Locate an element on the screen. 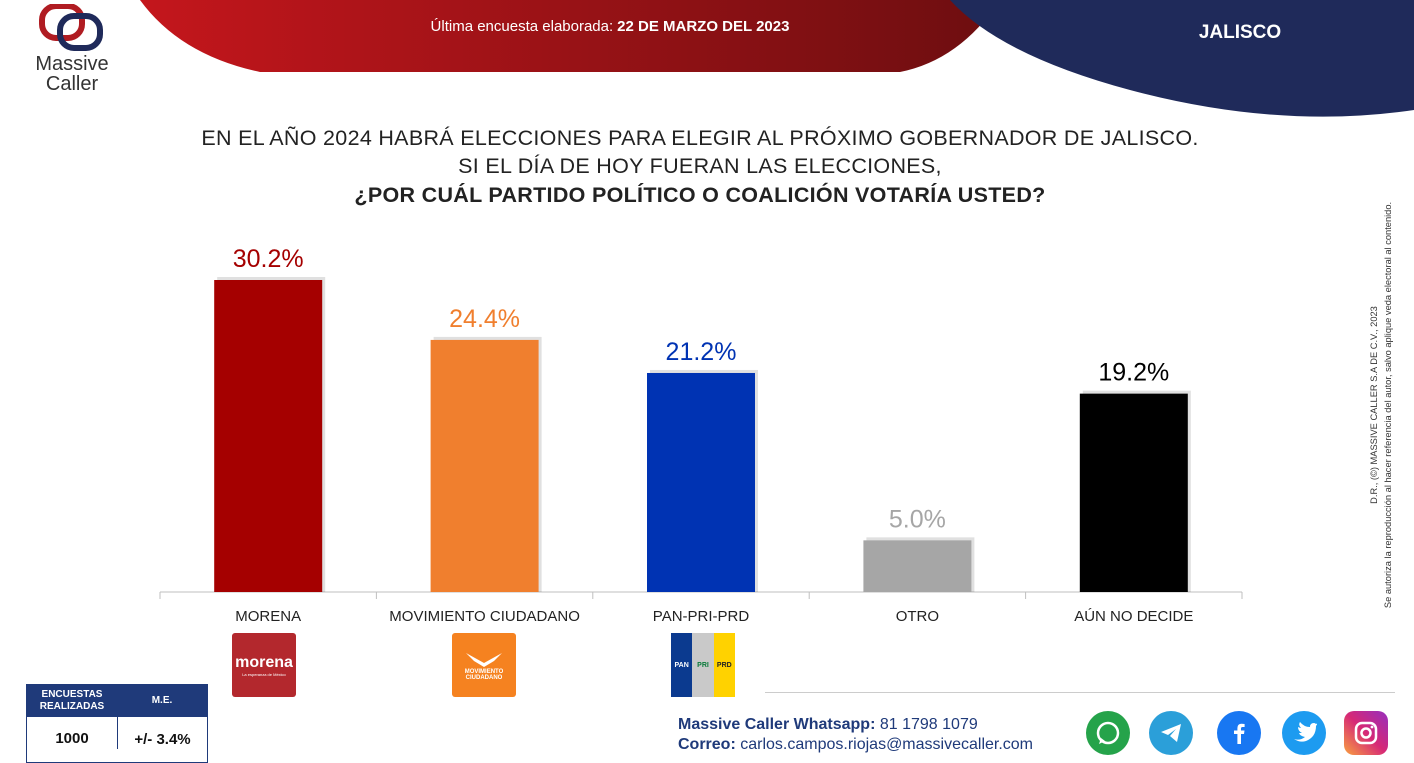 Image resolution: width=1414 pixels, height=763 pixels. stats-me-value: +/- 3.4% is located at coordinates (162, 733).